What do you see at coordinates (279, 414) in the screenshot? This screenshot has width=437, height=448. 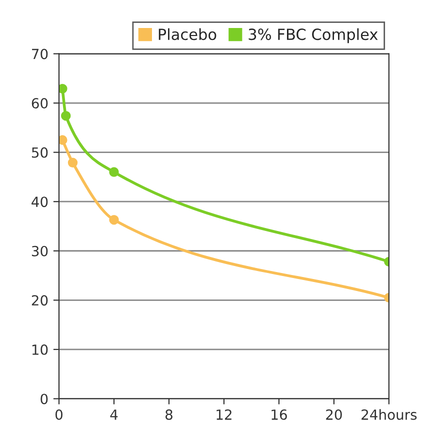 I see `x-tick-label: 16` at bounding box center [279, 414].